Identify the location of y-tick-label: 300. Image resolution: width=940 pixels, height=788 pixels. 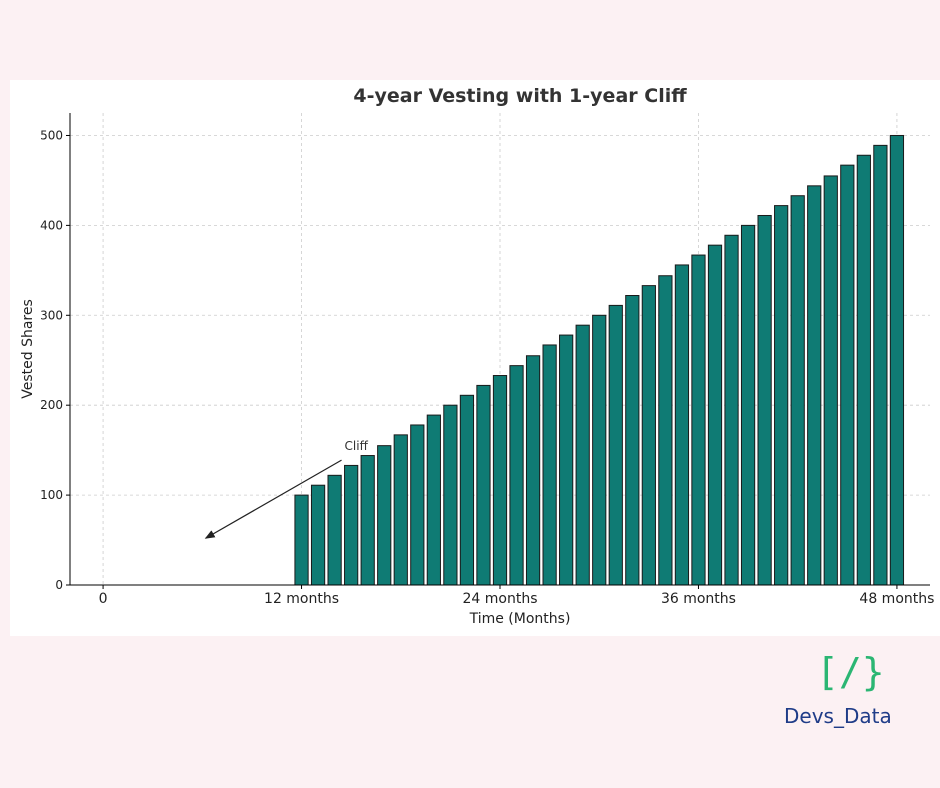
(51, 315).